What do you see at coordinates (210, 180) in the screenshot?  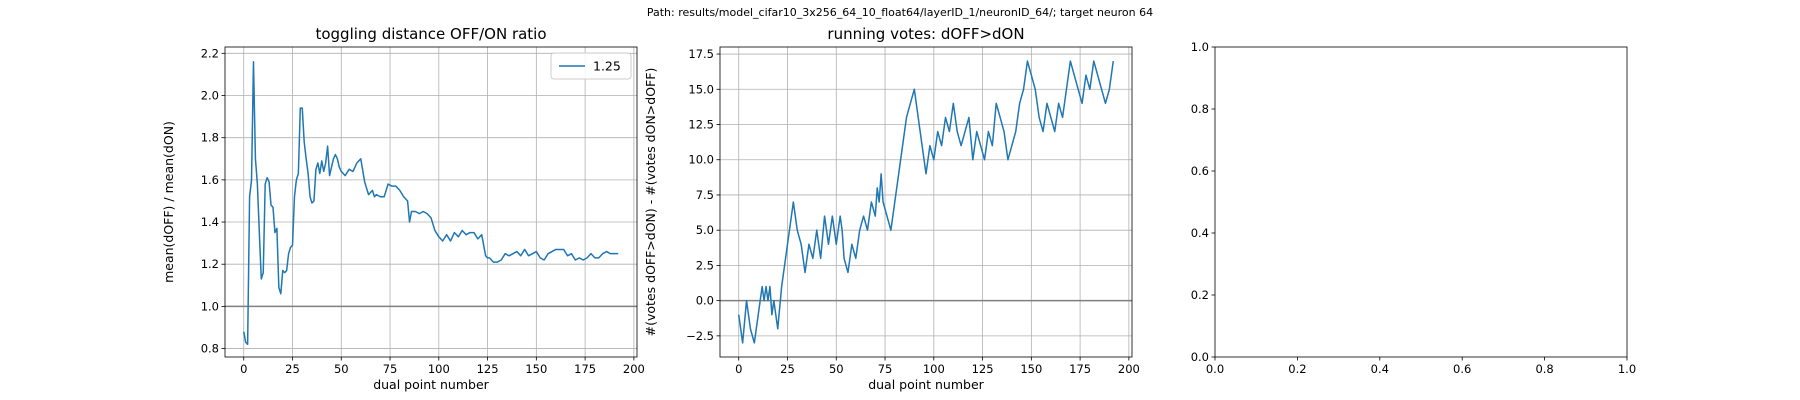 I see `y-tick-label: 1.6` at bounding box center [210, 180].